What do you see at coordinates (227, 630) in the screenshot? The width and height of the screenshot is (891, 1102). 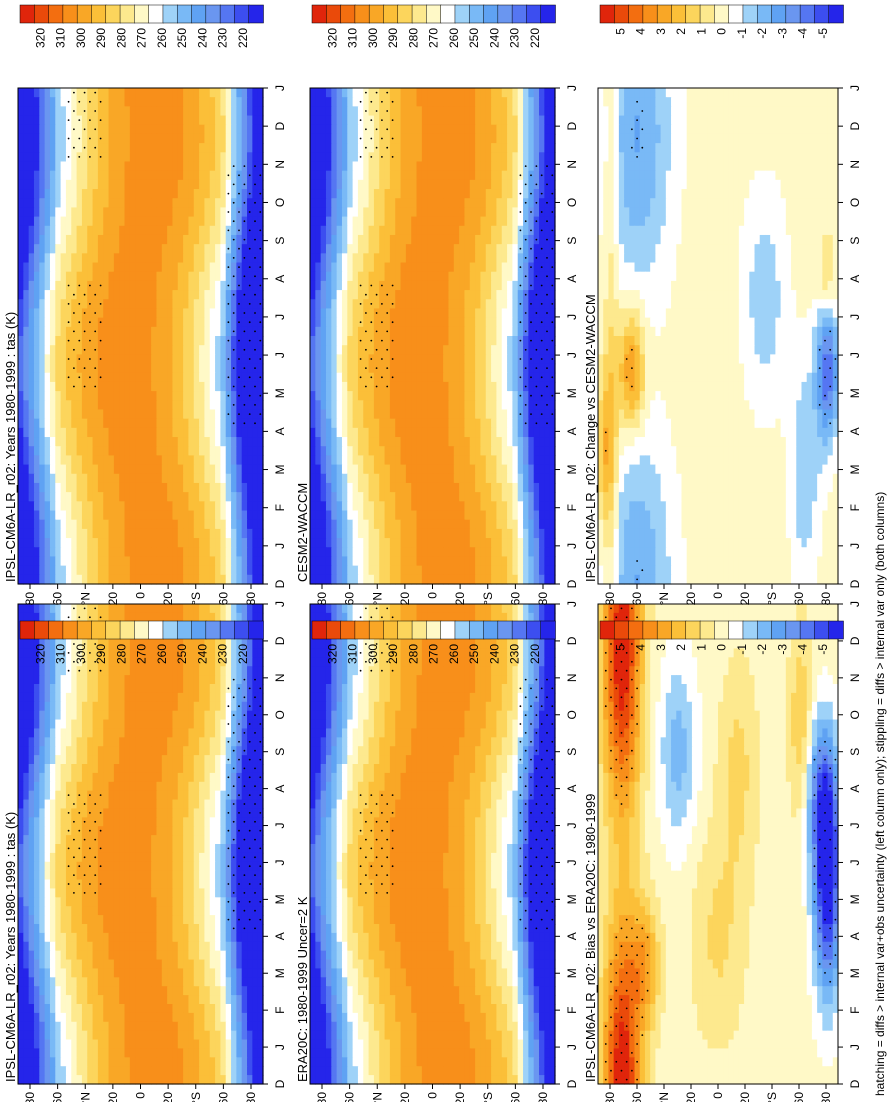 I see `colorbar-swatch` at bounding box center [227, 630].